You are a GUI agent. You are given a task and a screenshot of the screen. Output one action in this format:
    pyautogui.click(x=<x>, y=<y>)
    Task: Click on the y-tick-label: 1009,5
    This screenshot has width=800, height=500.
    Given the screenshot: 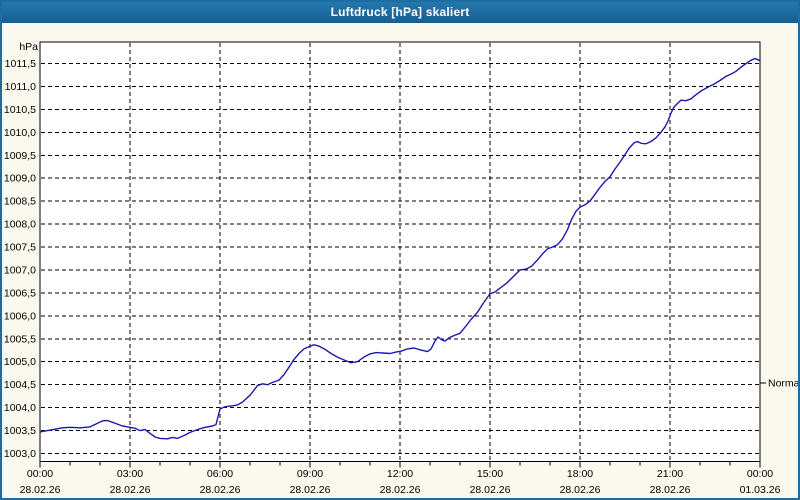 What is the action you would take?
    pyautogui.click(x=20, y=156)
    